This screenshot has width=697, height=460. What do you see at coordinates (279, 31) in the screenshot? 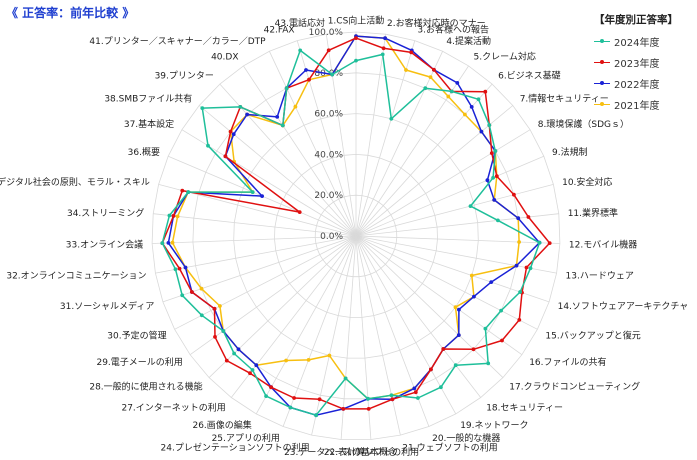
I see `category-label: 42.FAX` at bounding box center [279, 31].